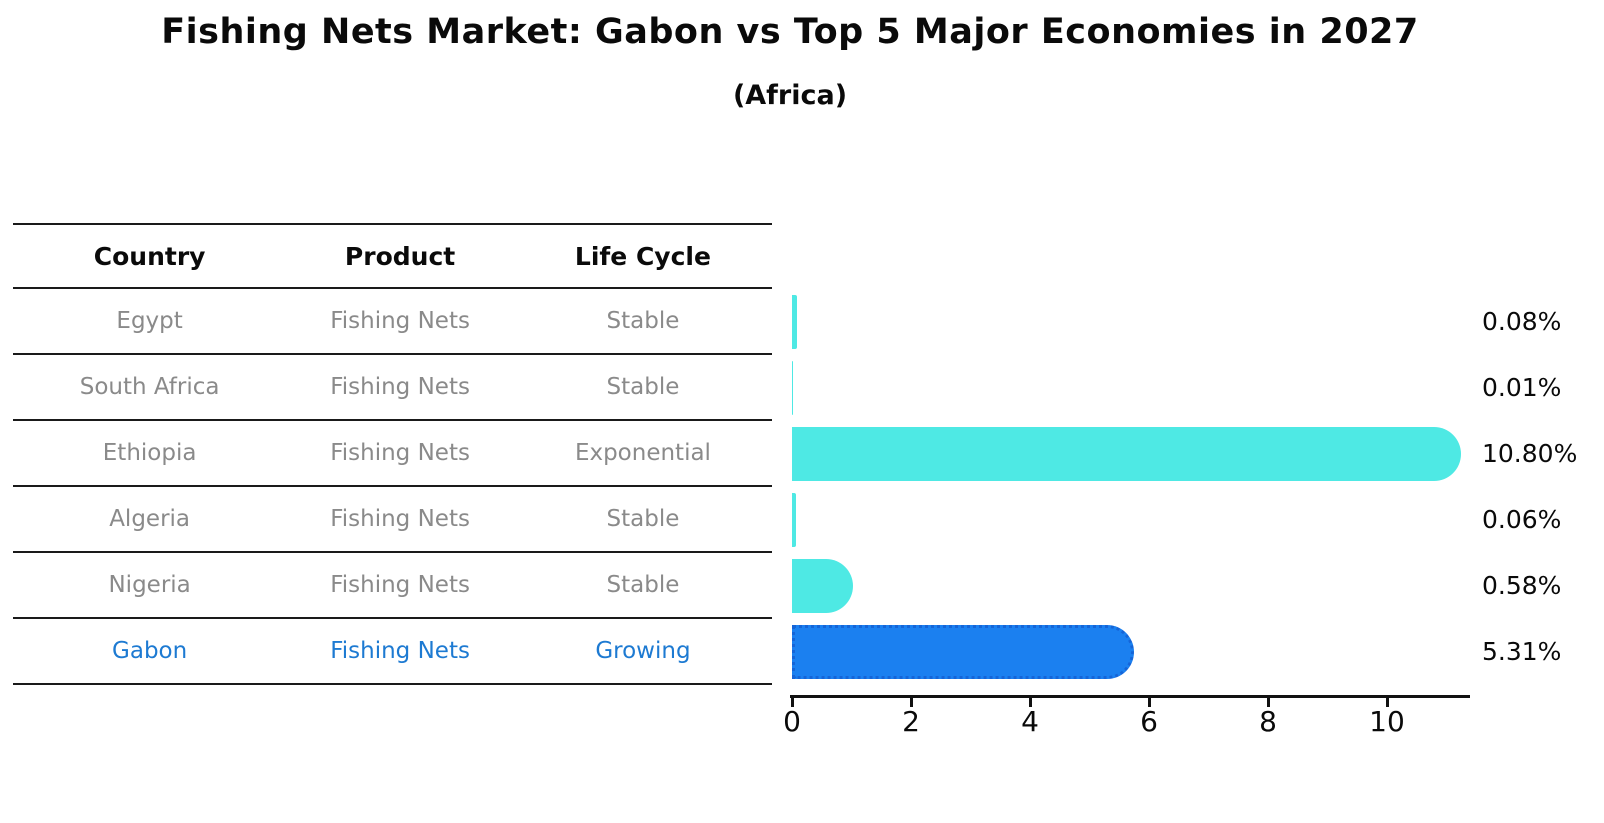  What do you see at coordinates (400, 321) in the screenshot?
I see `cell-product-egypt: Fishing Nets` at bounding box center [400, 321].